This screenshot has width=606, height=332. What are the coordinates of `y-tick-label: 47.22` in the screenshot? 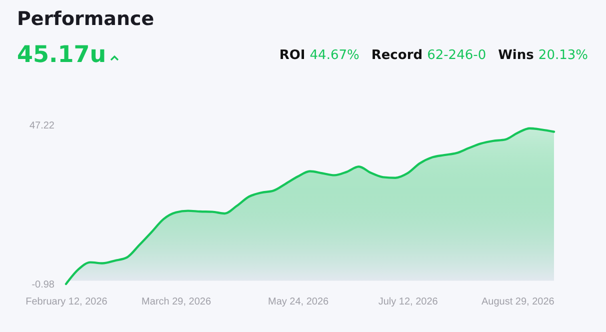 It's located at (42, 126).